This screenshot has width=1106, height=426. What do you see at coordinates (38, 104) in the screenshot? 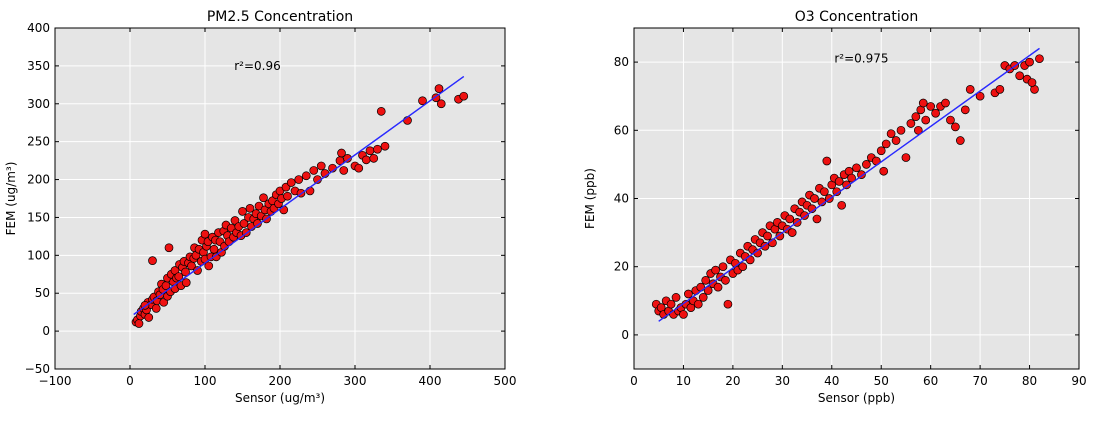
I see `y-tick-label: 300` at bounding box center [38, 104].